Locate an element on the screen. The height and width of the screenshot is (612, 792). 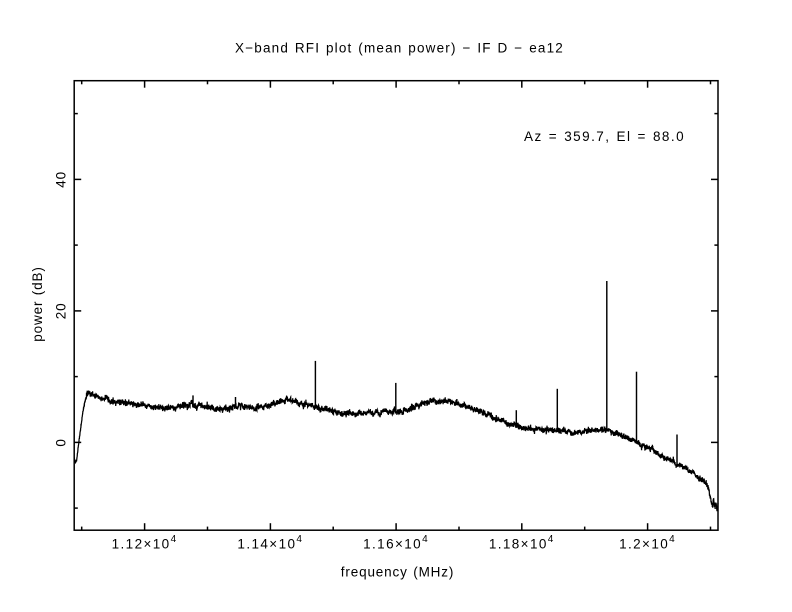
svg-text: 0 is located at coordinates (61, 442).